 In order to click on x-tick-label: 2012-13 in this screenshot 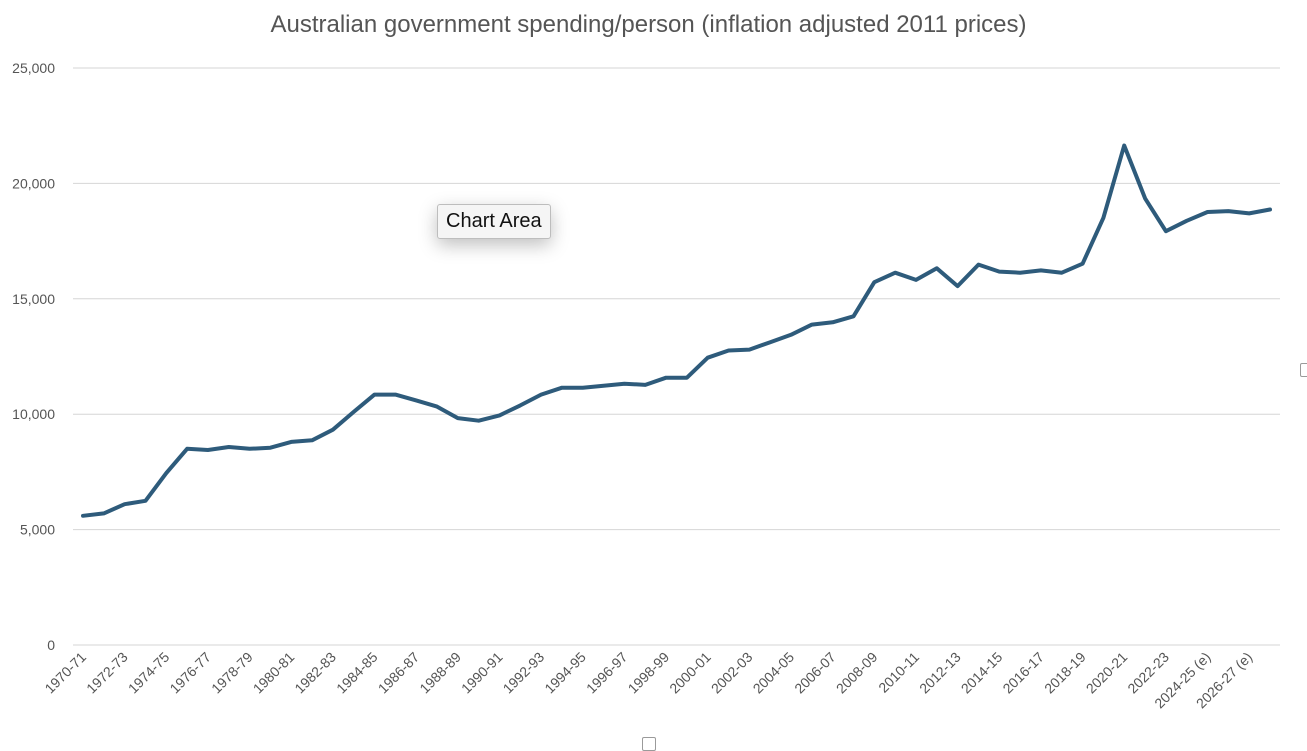, I will do `click(940, 673)`.